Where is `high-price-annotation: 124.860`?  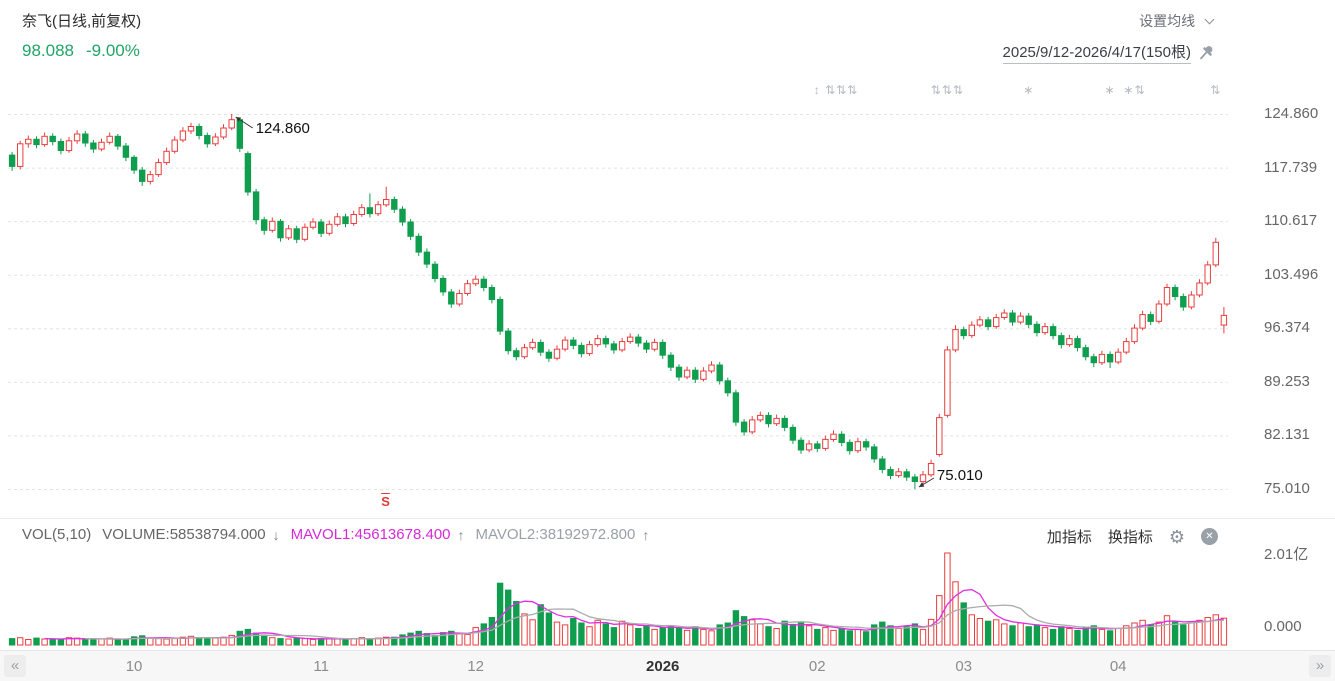
high-price-annotation: 124.860 is located at coordinates (282, 128).